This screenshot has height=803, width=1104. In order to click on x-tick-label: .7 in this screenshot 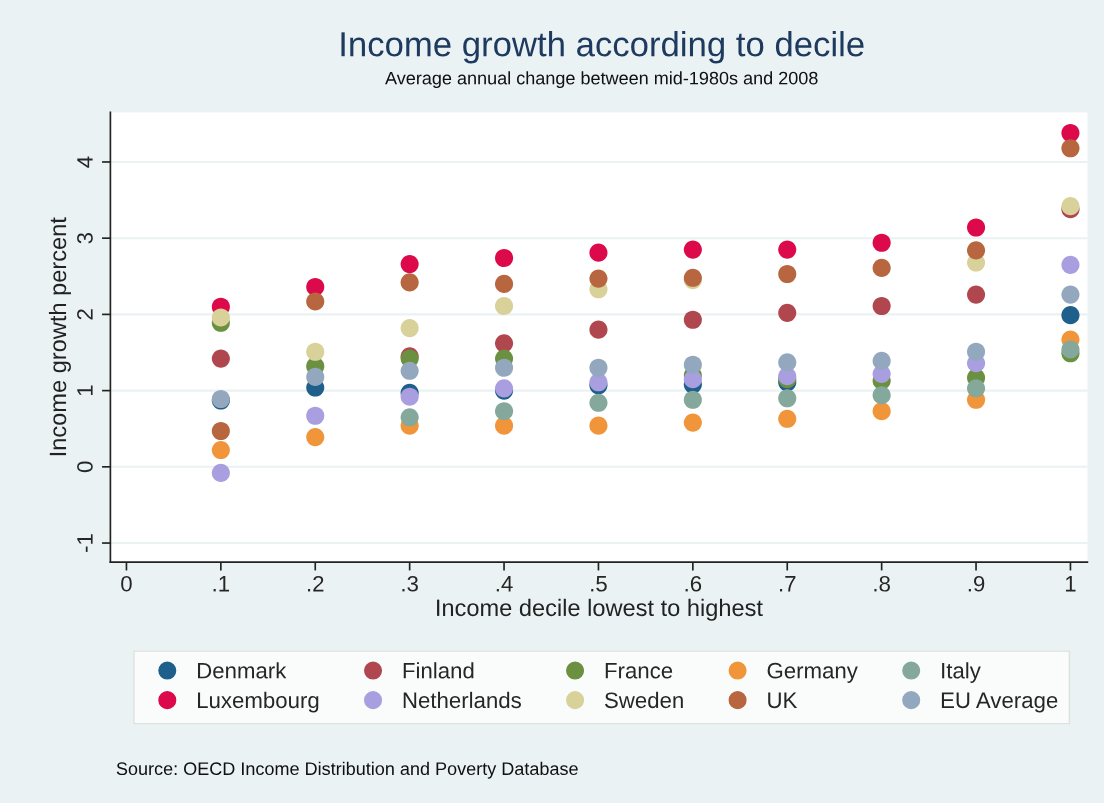, I will do `click(788, 584)`.